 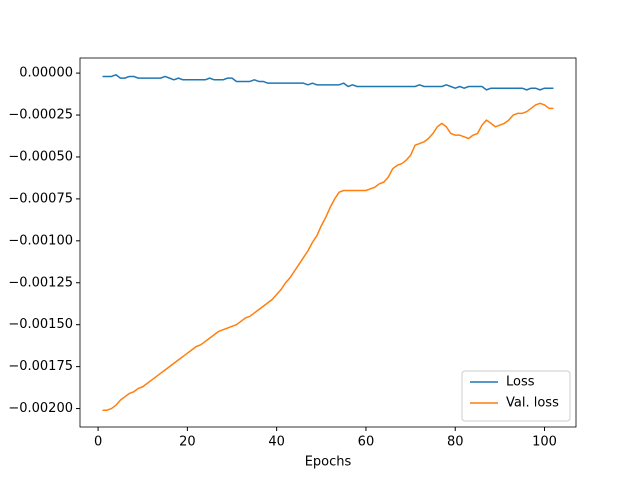 What do you see at coordinates (544, 442) in the screenshot?
I see `x-tick-label: 100` at bounding box center [544, 442].